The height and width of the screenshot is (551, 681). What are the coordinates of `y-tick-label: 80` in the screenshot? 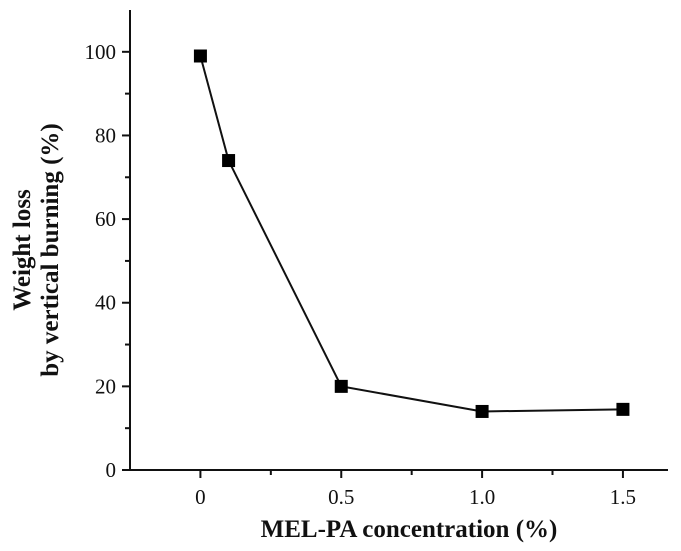 It's located at (105, 135).